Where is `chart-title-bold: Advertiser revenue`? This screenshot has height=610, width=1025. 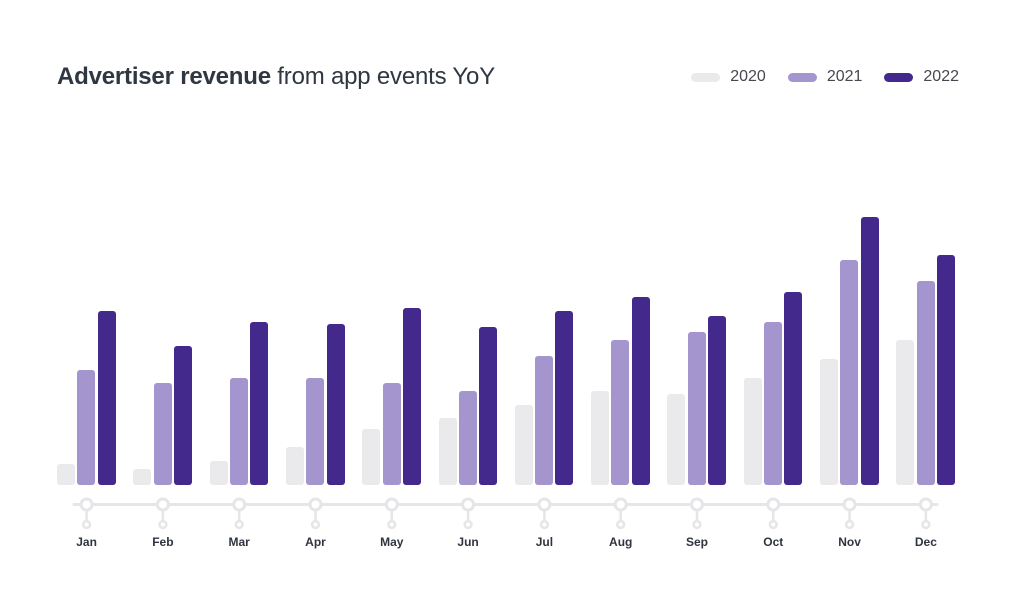 chart-title-bold: Advertiser revenue is located at coordinates (164, 76).